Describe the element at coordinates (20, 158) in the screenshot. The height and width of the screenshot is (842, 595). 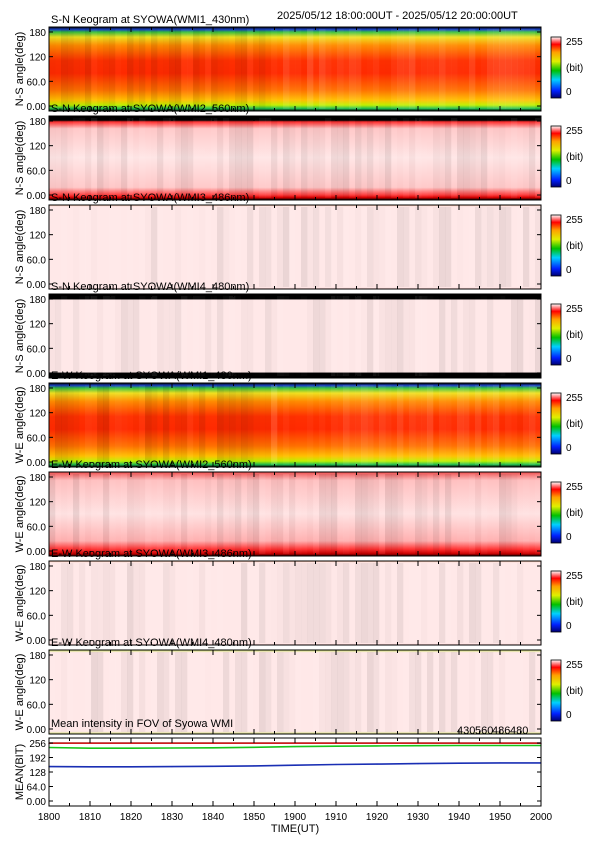
I see `y-axis-label: N-S angle(deg)` at that location.